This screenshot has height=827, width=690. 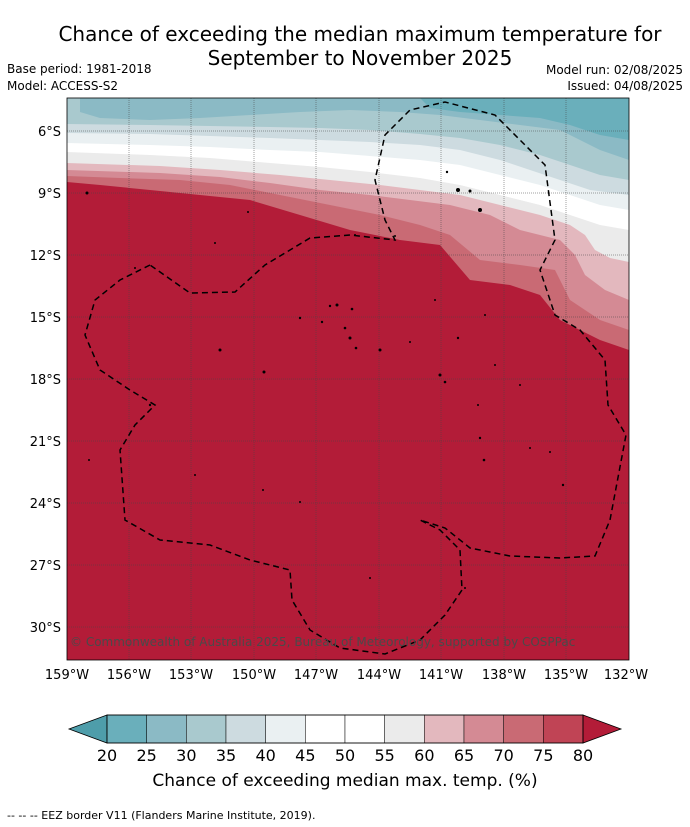 What do you see at coordinates (129, 675) in the screenshot?
I see `lon-label: 156°W` at bounding box center [129, 675].